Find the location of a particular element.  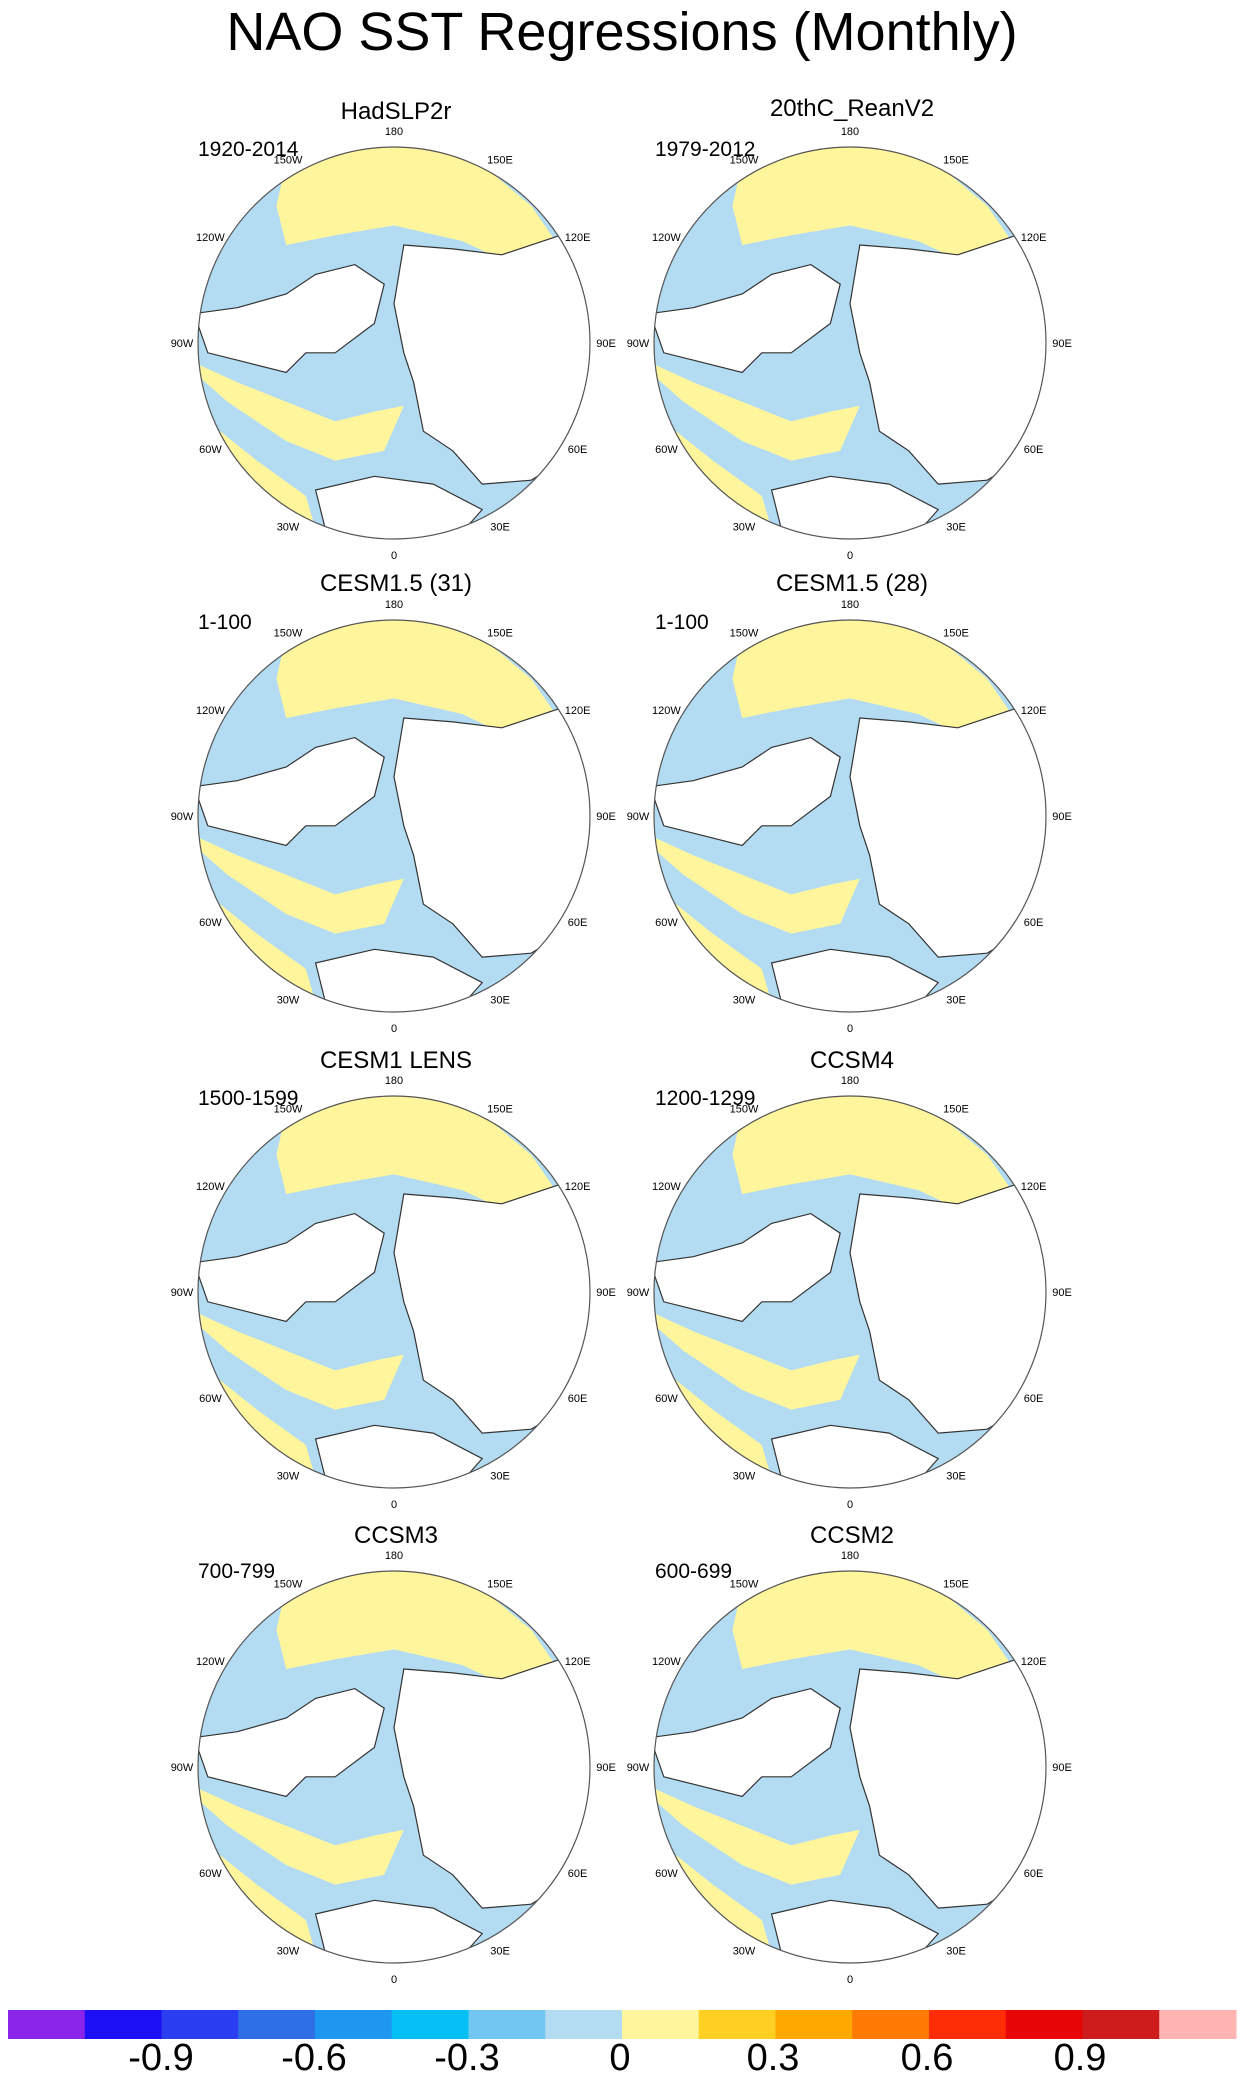

panel-title-cesm15-28: CESM1.5 (28) is located at coordinates (852, 583).